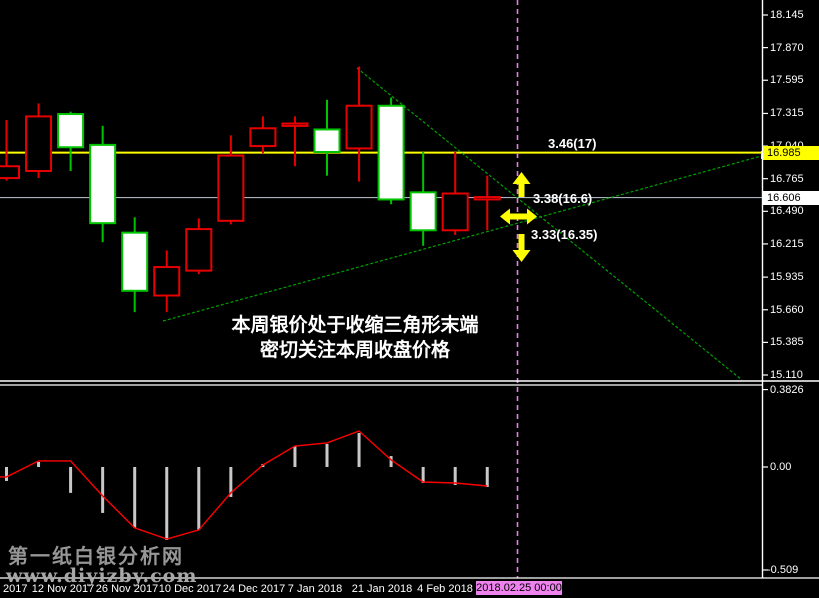 The image size is (819, 598). I want to click on fib-level-label-338: 3.38(16.6), so click(563, 198).